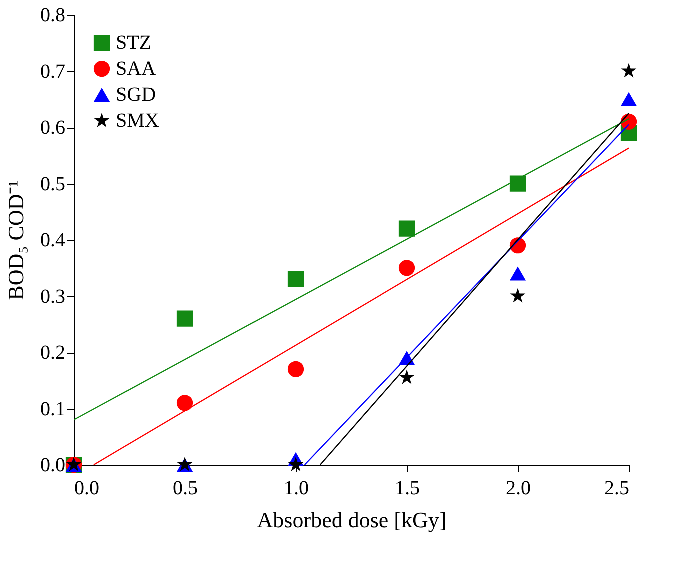  Describe the element at coordinates (53, 128) in the screenshot. I see `y-tick-label: 0.6` at that location.